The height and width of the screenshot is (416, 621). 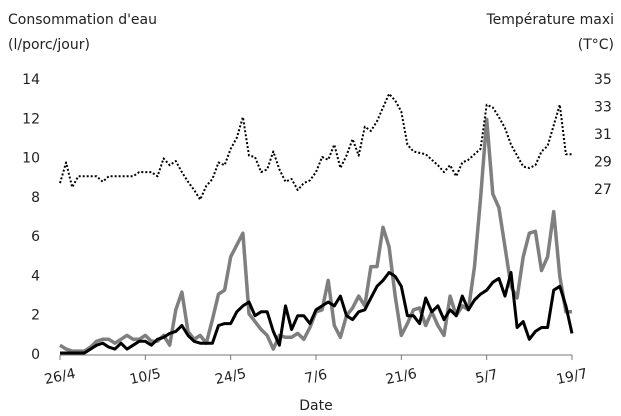 I want to click on y2-tick-label: 31, so click(x=603, y=135).